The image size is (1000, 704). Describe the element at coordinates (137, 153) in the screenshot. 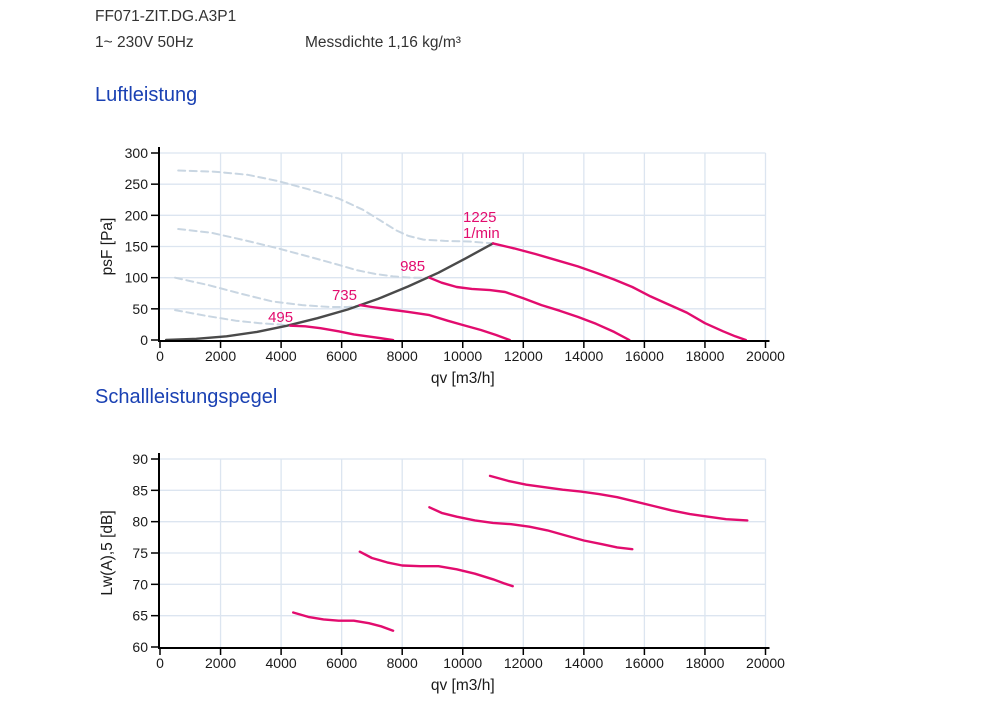

I see `y-tick-label: 300` at that location.